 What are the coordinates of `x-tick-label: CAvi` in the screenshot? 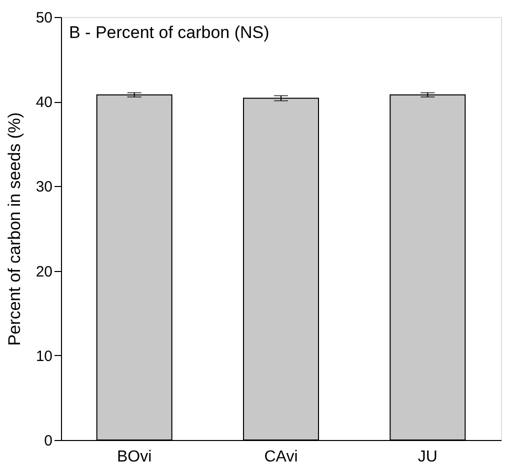 It's located at (281, 457).